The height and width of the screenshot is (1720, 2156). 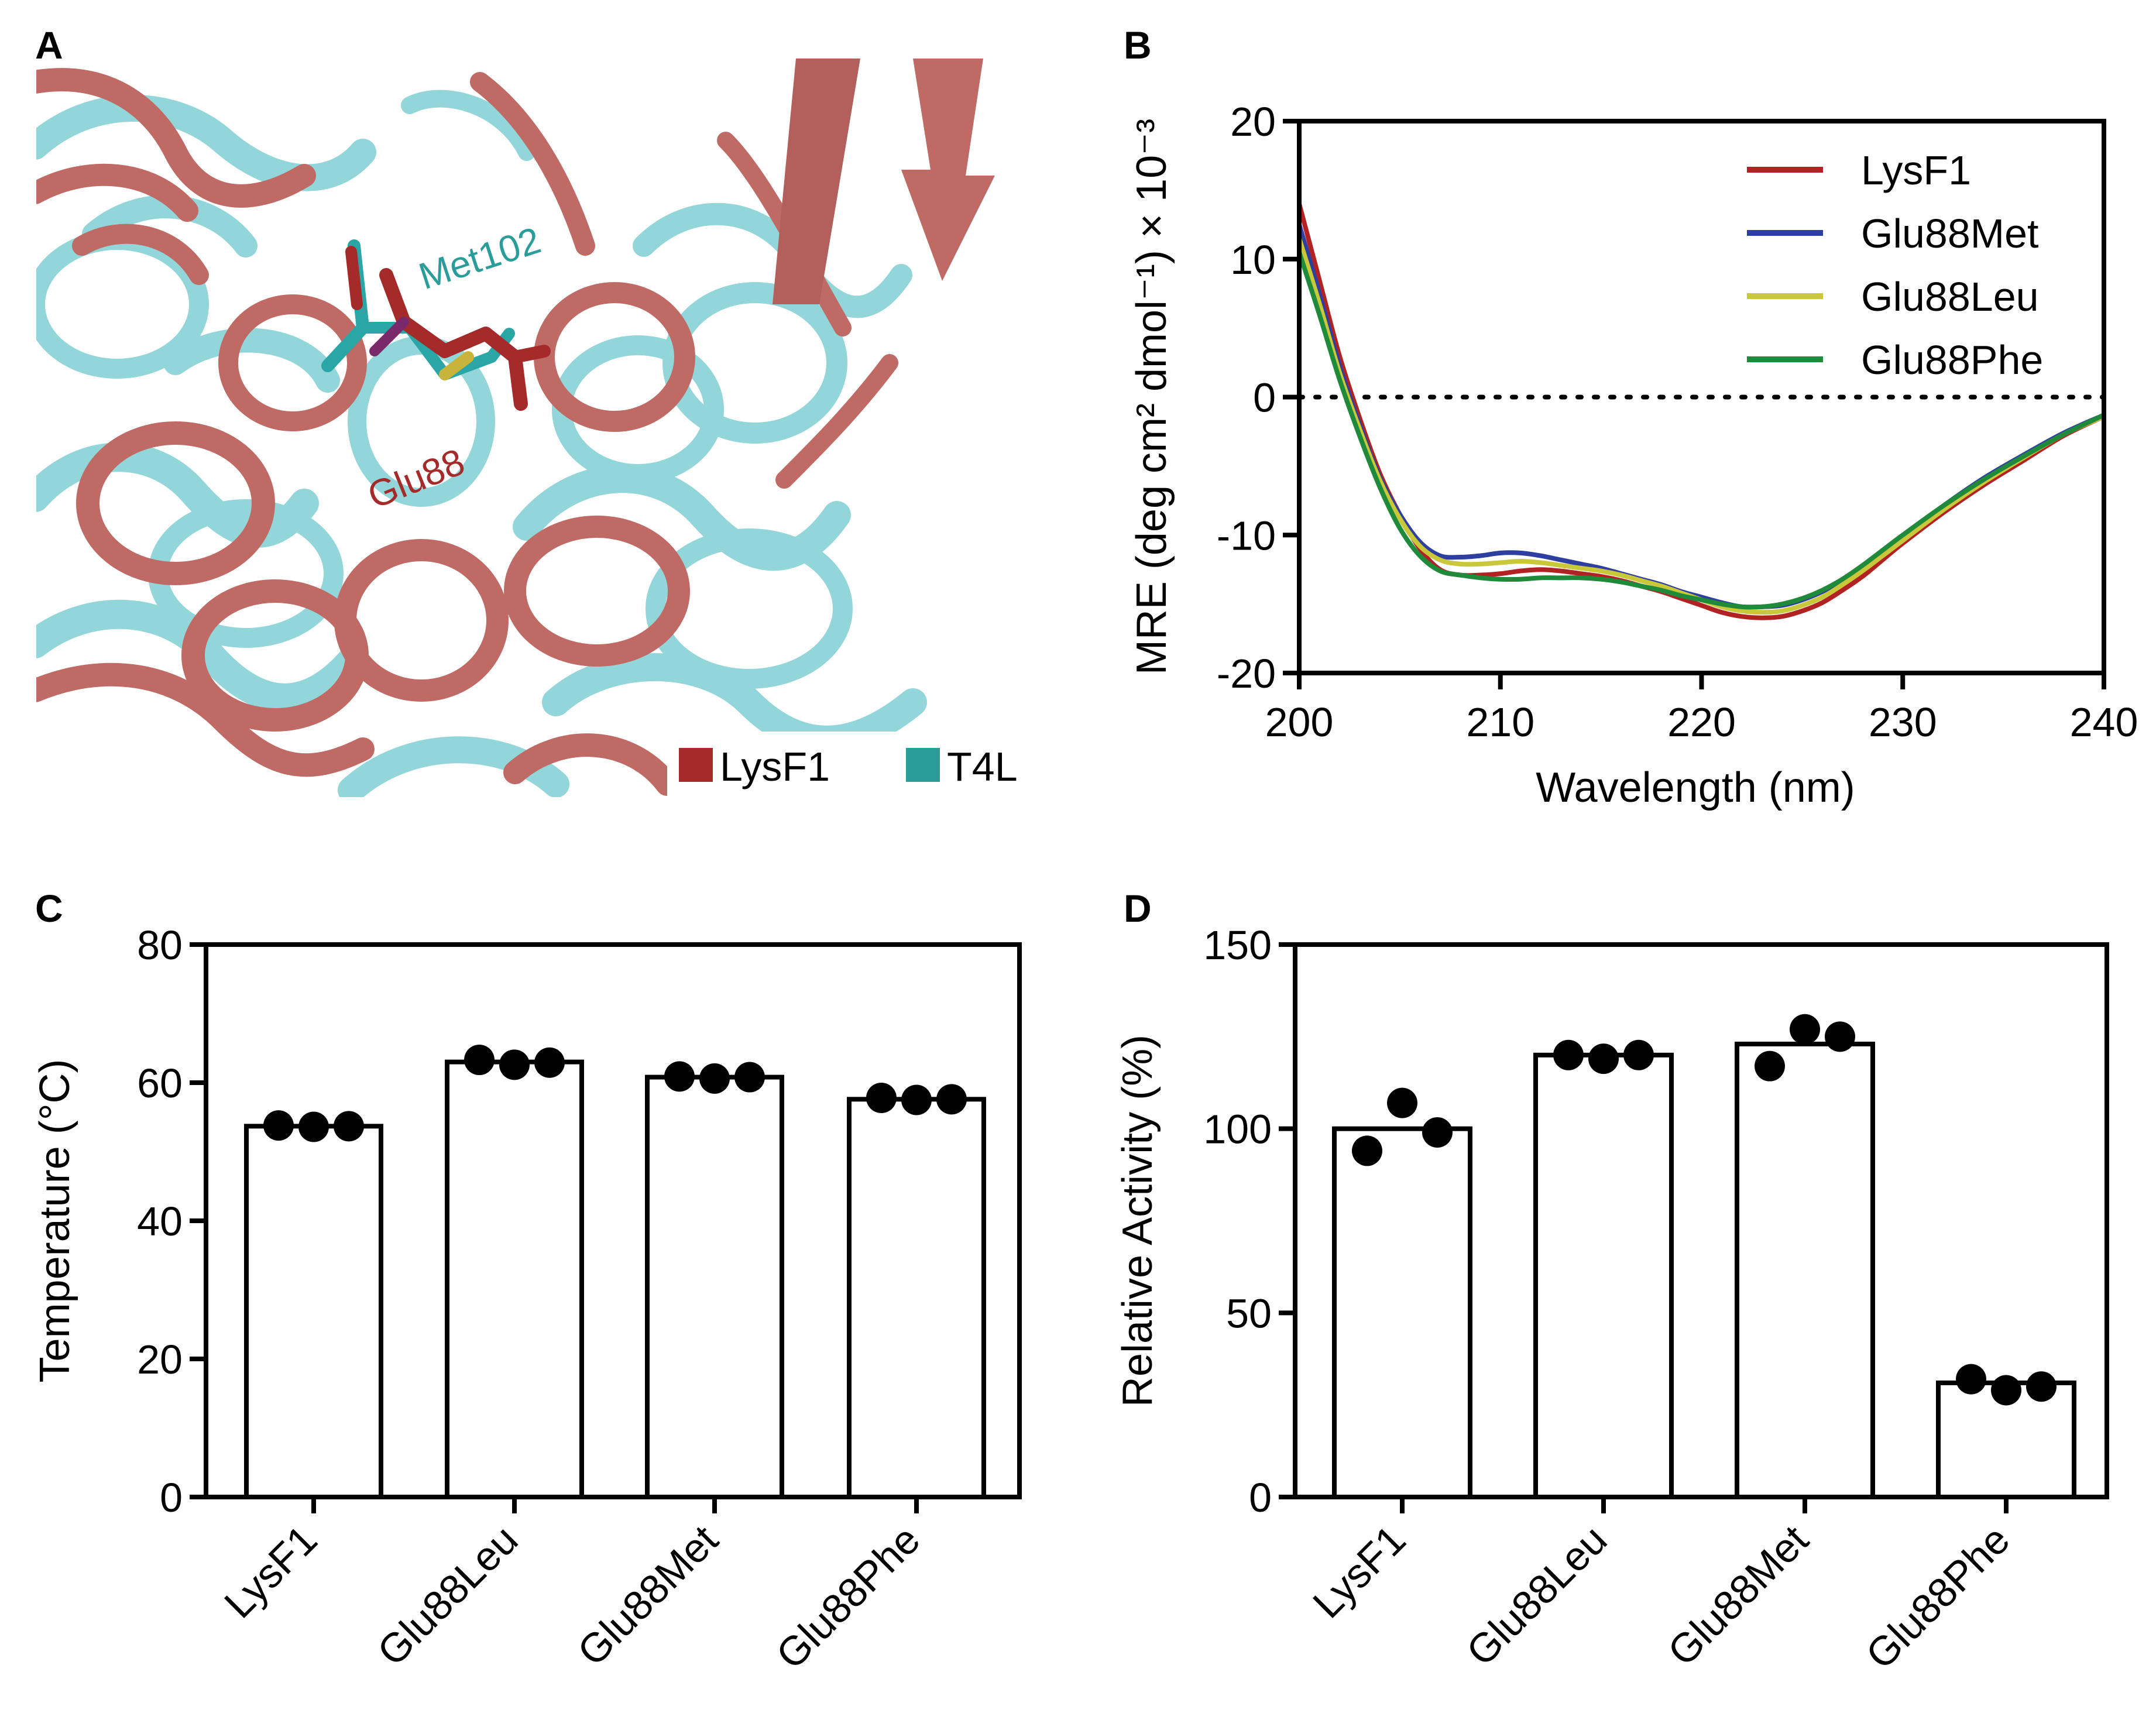 I want to click on bars-c, so click(x=615, y=1279).